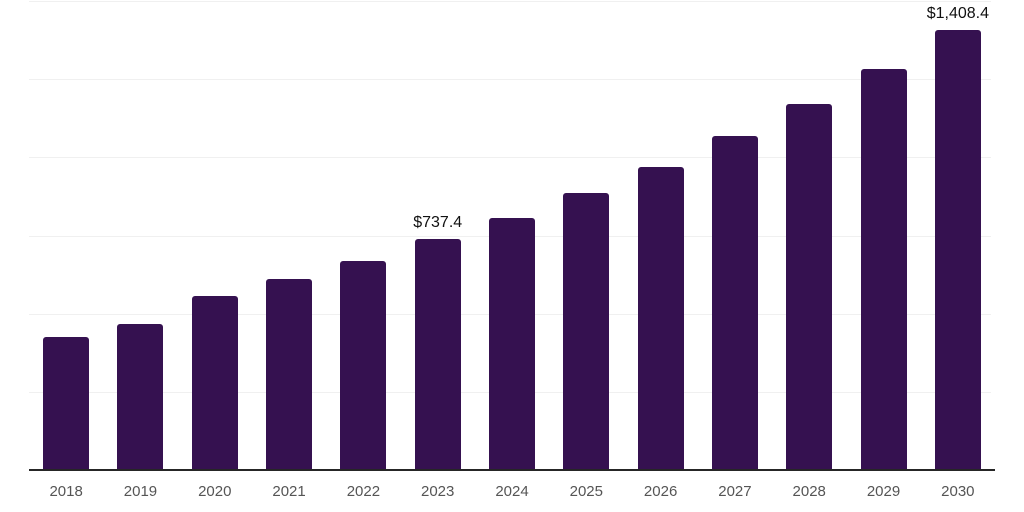  I want to click on bar-2023, so click(437, 354).